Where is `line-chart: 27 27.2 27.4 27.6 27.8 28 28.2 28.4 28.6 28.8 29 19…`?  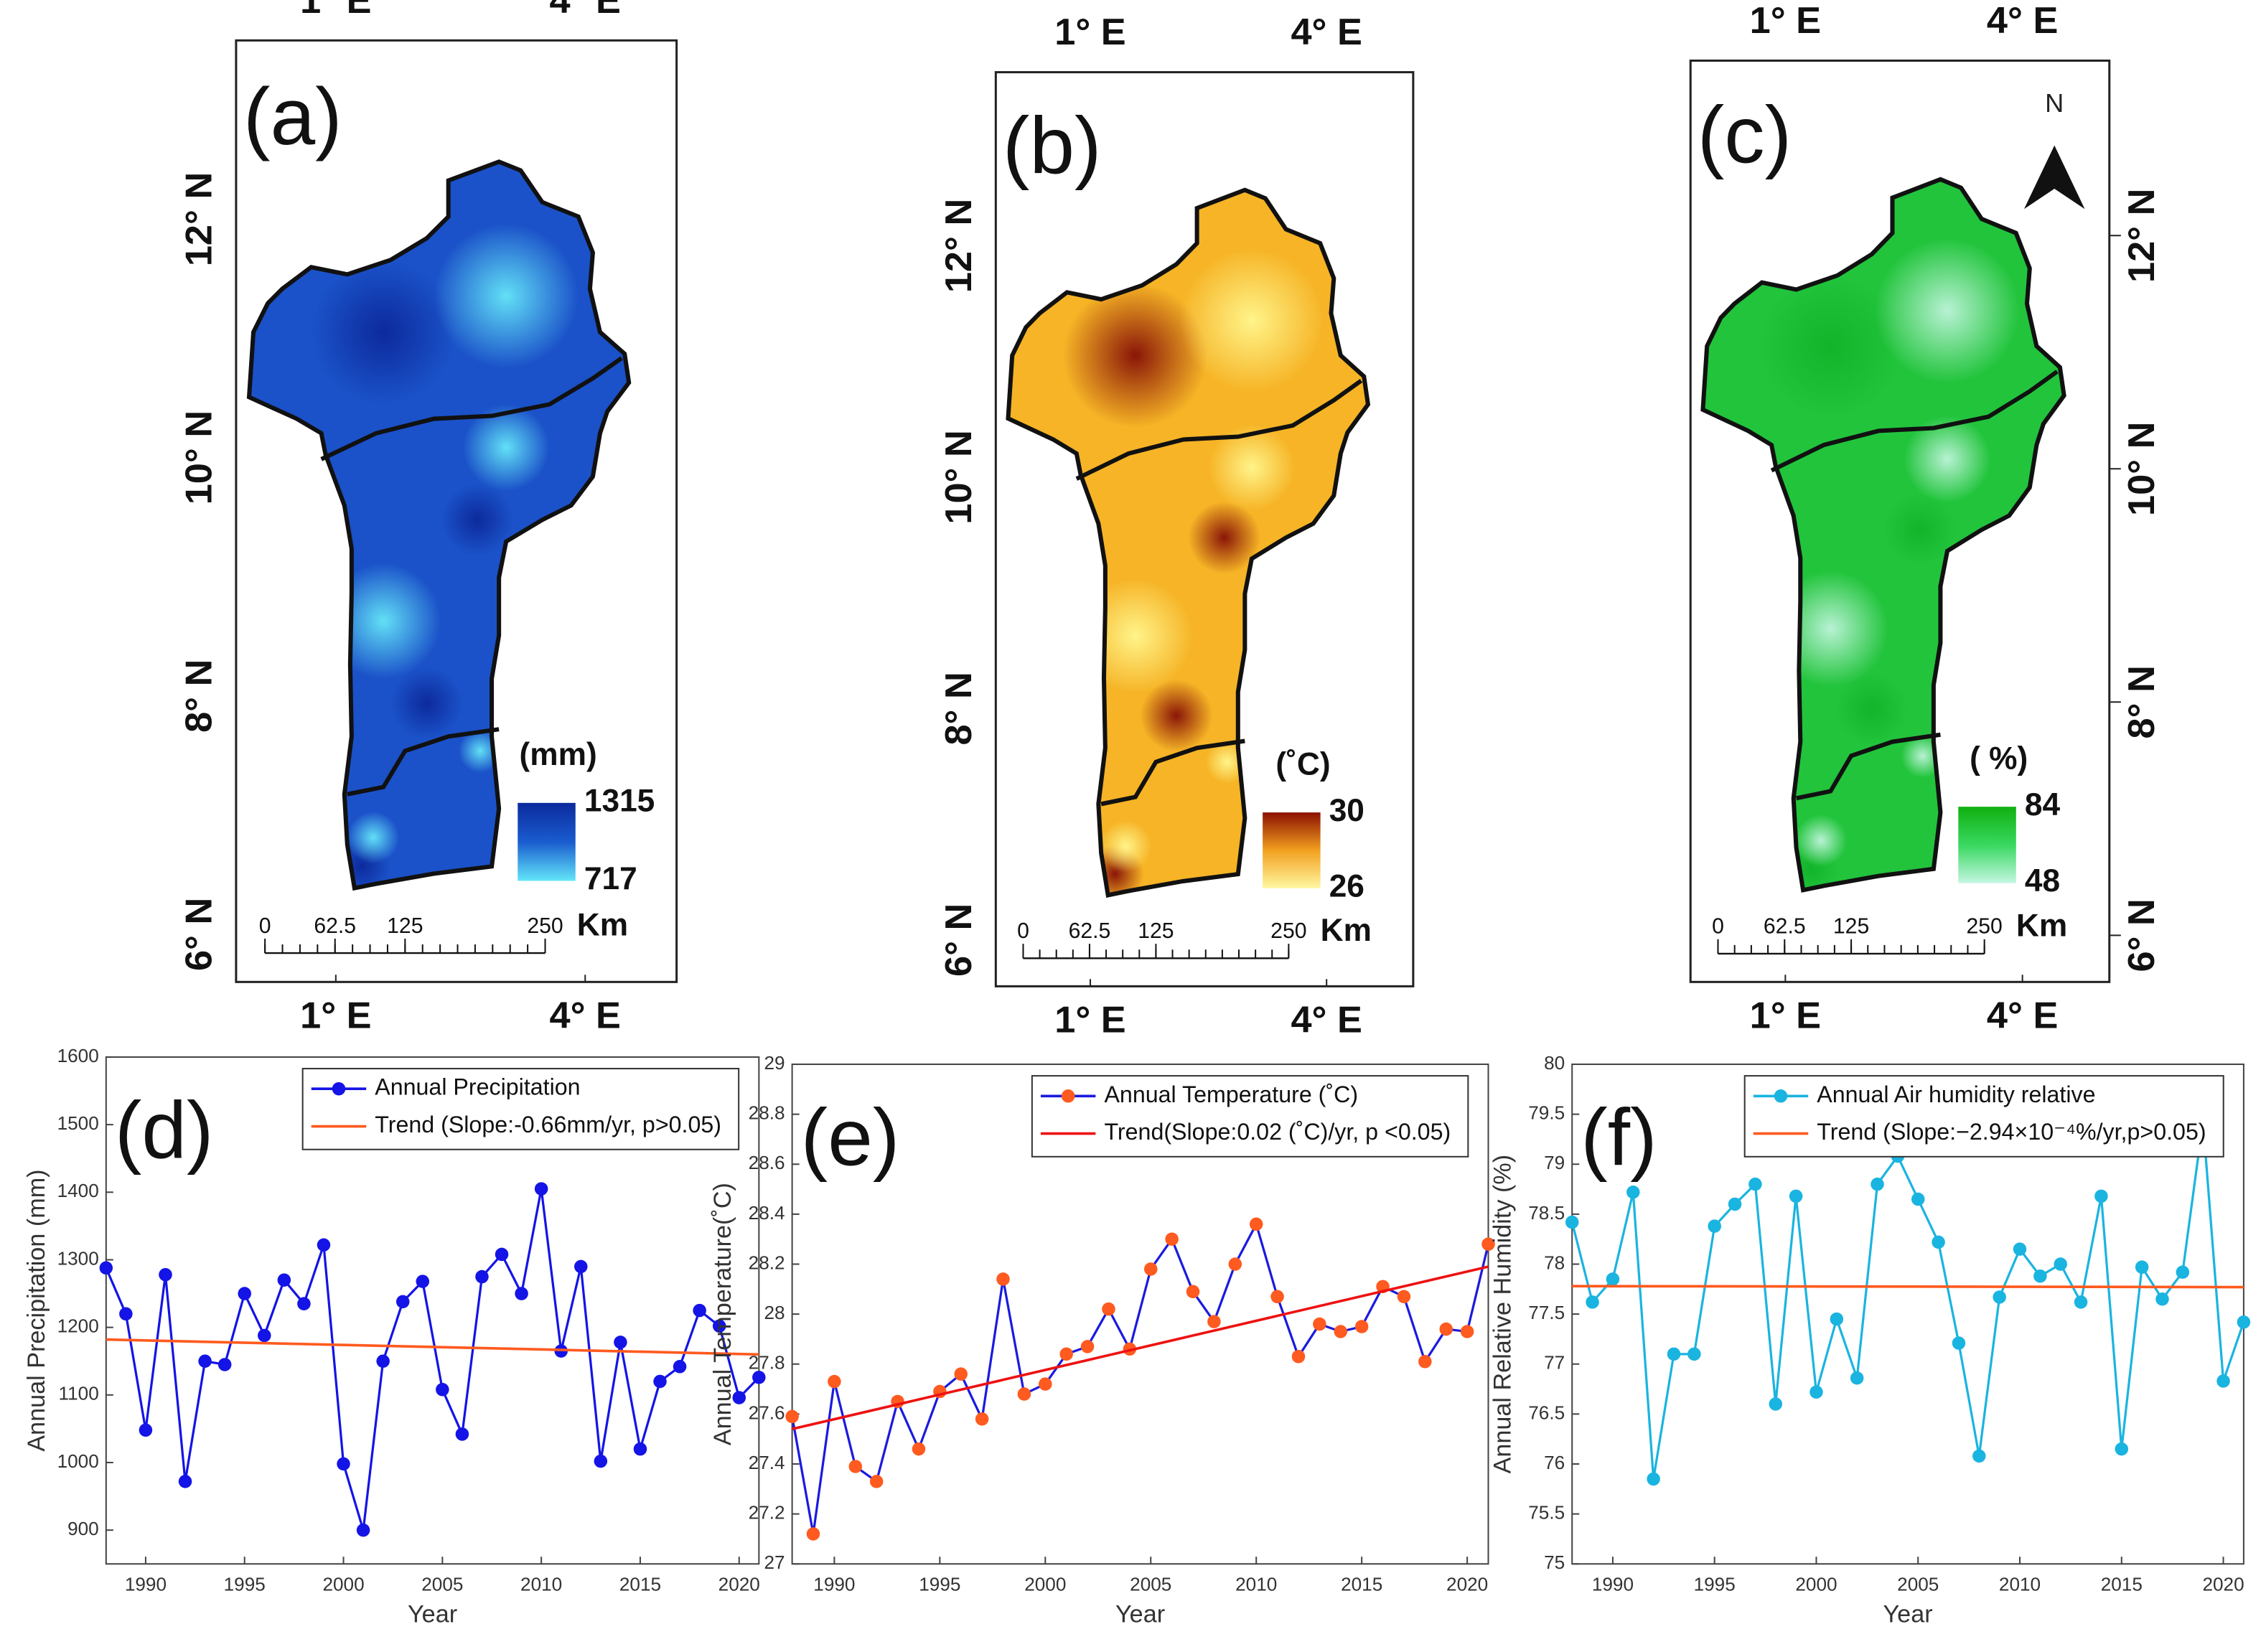 line-chart: 27 27.2 27.4 27.6 27.8 28 28.2 28.4 28.6 28.8 29 19… is located at coordinates (1102, 1340).